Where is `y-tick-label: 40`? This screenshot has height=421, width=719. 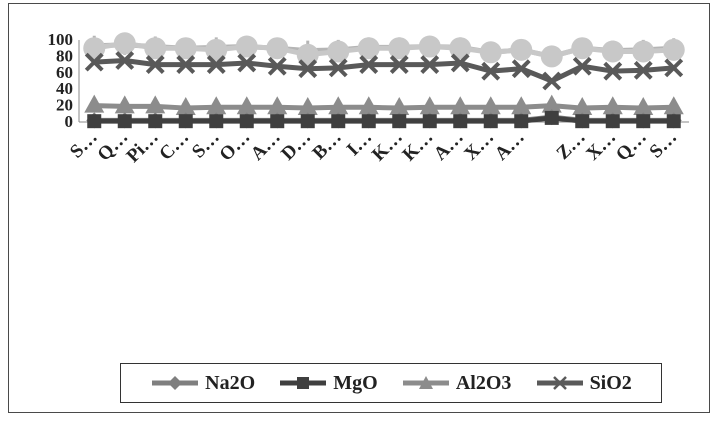
y-tick-label: 40 is located at coordinates (64, 88).